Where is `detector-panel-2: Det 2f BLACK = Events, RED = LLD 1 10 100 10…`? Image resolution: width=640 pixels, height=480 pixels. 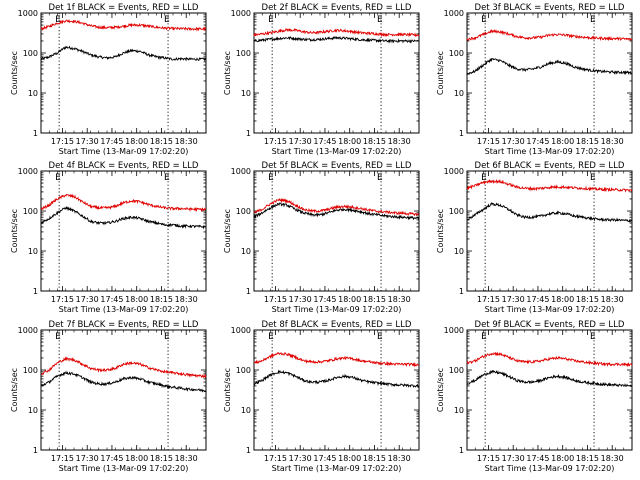
detector-panel-2: Det 2f BLACK = Events, RED = LLD 1 10 100 10… is located at coordinates (321, 79).